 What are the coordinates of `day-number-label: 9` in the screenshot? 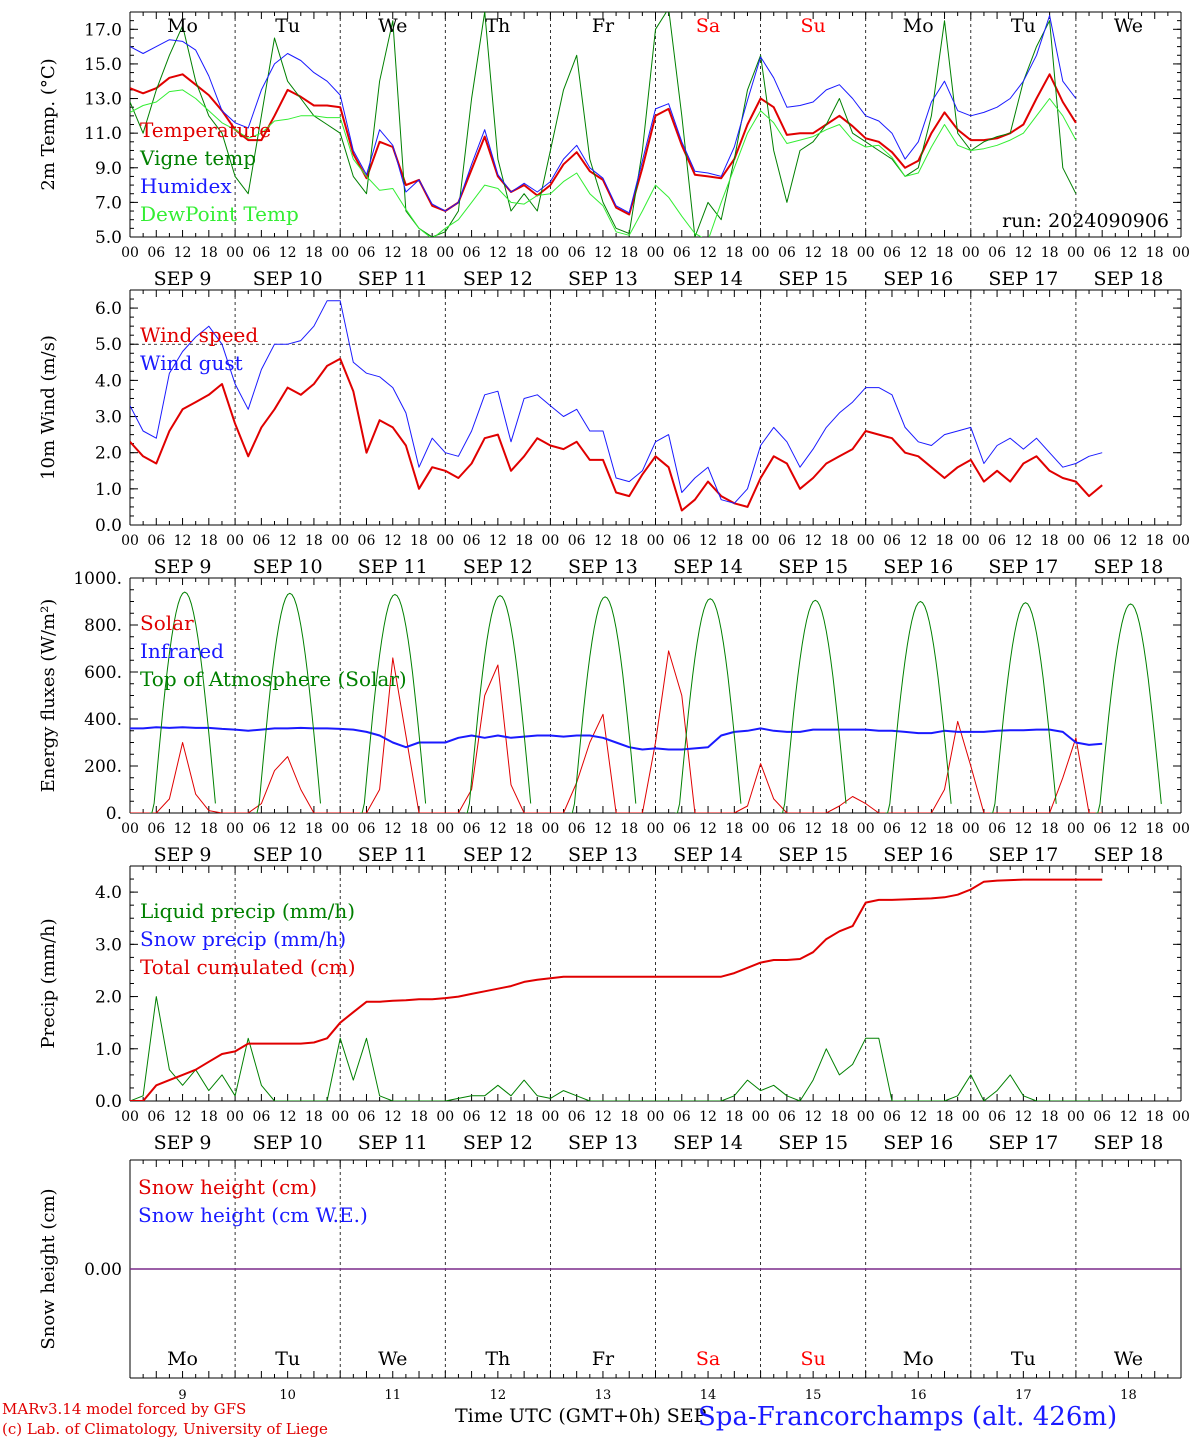 It's located at (182, 1395).